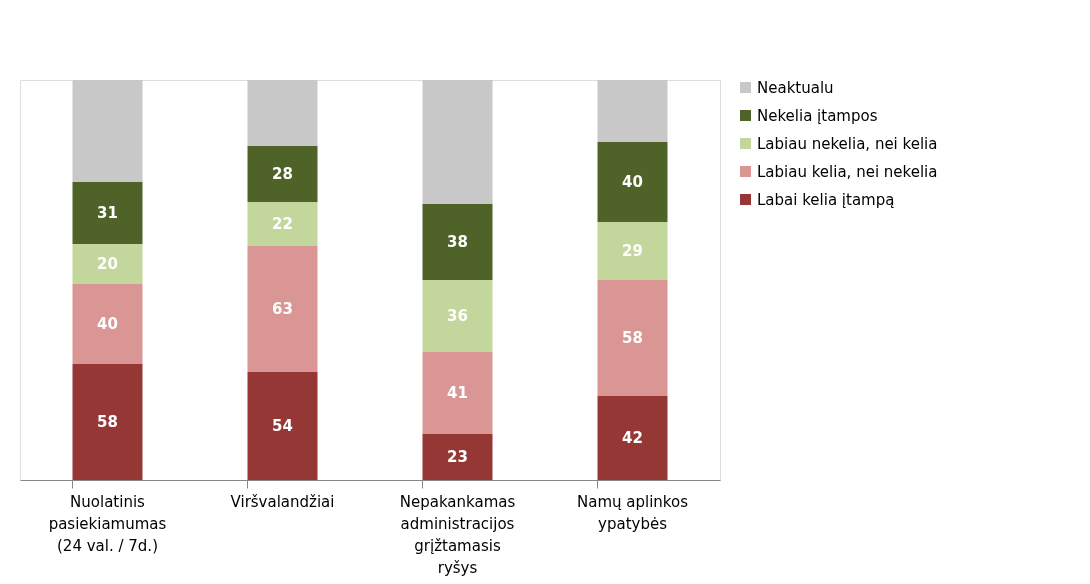 The image size is (1090, 584). I want to click on data-label: 36, so click(457, 316).